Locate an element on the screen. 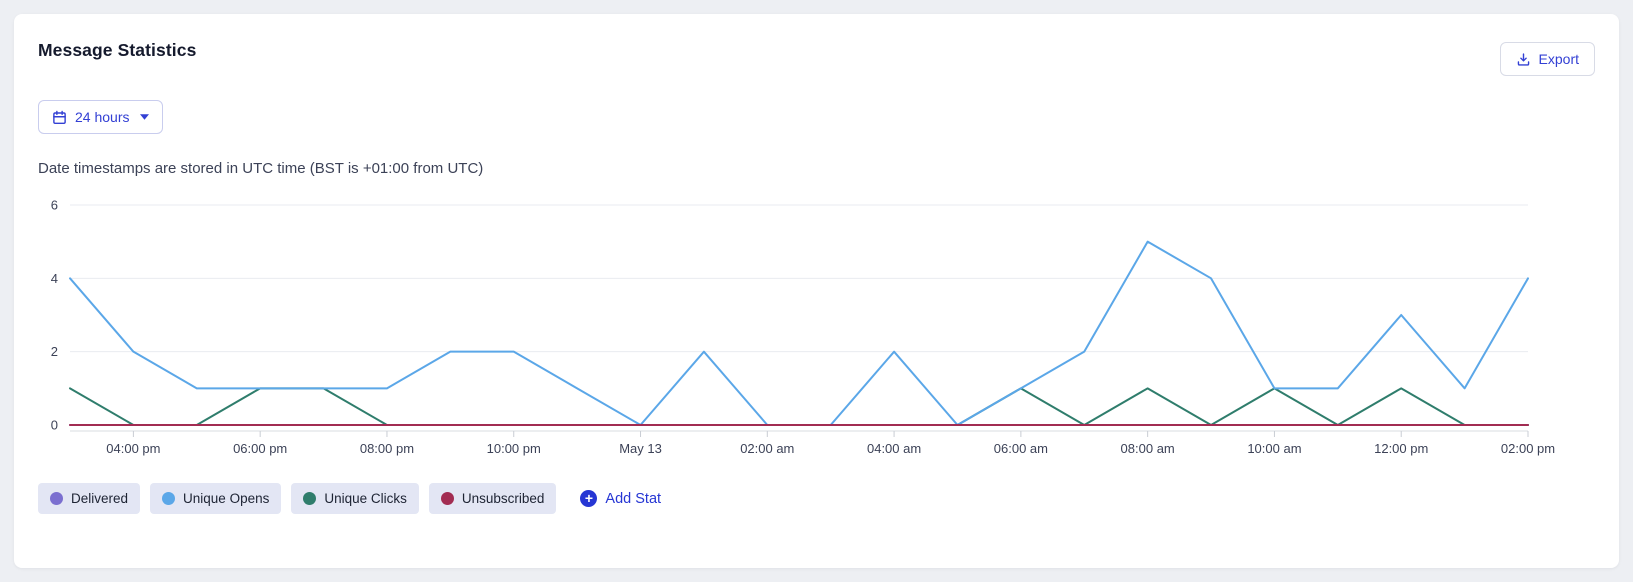 Image resolution: width=1633 pixels, height=582 pixels. add-stat-button: + Add Stat is located at coordinates (620, 498).